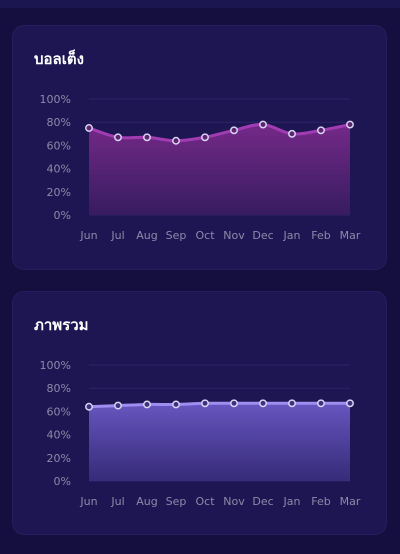 Image resolution: width=400 pixels, height=554 pixels. Describe the element at coordinates (59, 59) in the screenshot. I see `card-title: บอลเต็ง` at that location.